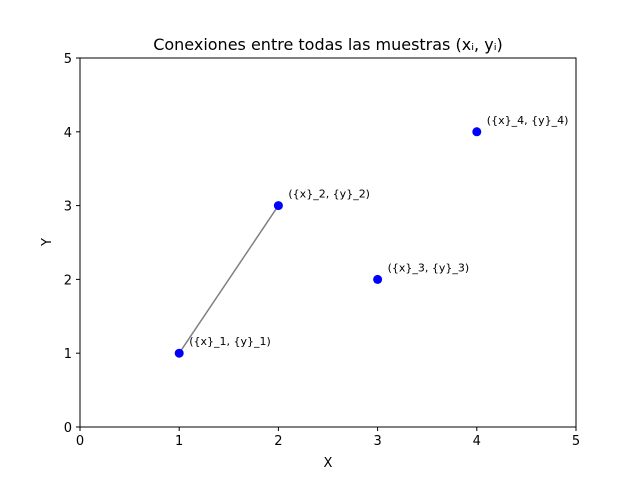 The image size is (640, 480). What do you see at coordinates (278, 441) in the screenshot?
I see `x-tick-label: 2` at bounding box center [278, 441].